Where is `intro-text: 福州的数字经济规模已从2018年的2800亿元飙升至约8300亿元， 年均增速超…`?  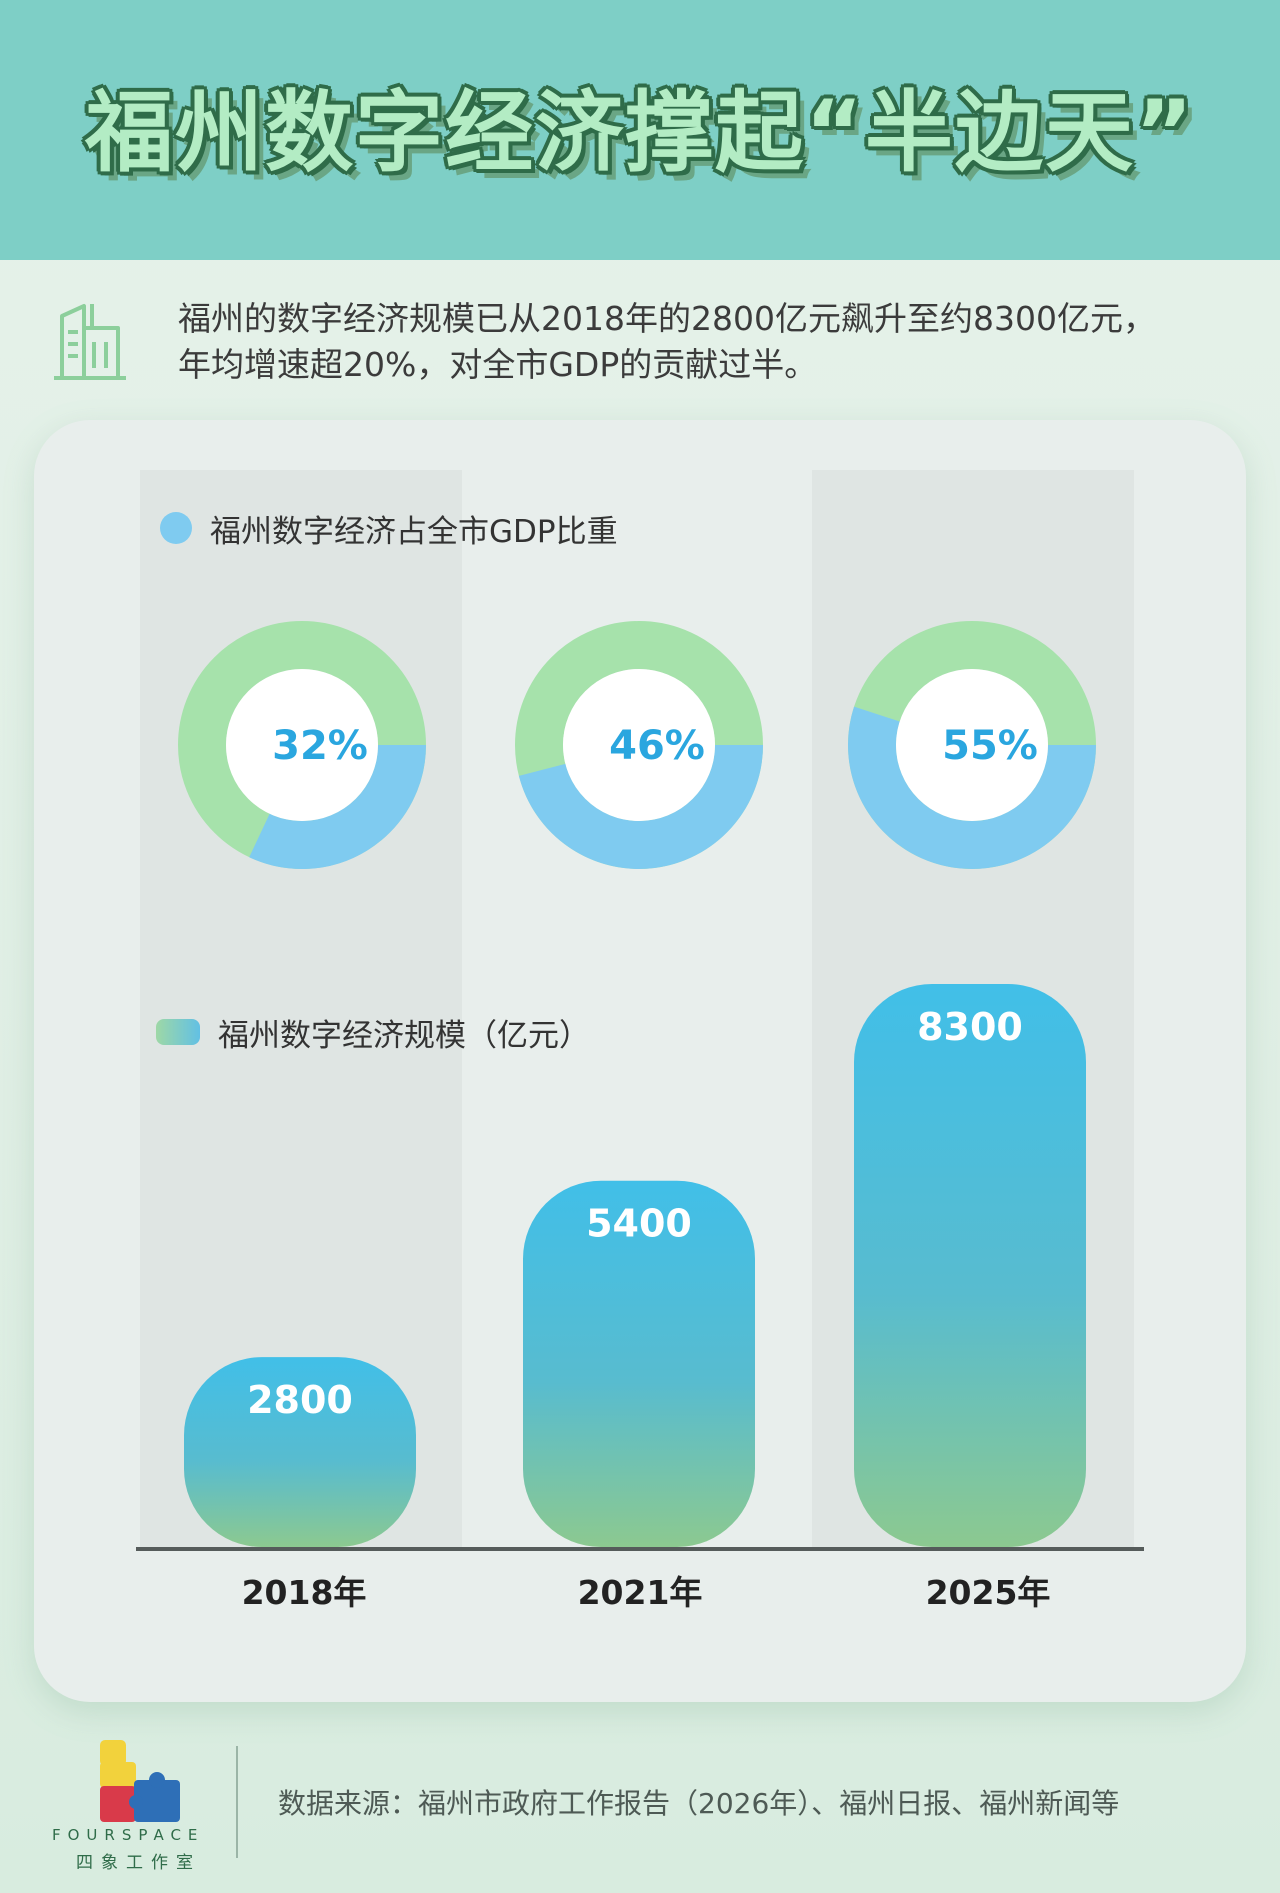
intro-text: 福州的数字经济规模已从2018年的2800亿元飙升至约8300亿元， 年均增速超… is located at coordinates (708, 342).